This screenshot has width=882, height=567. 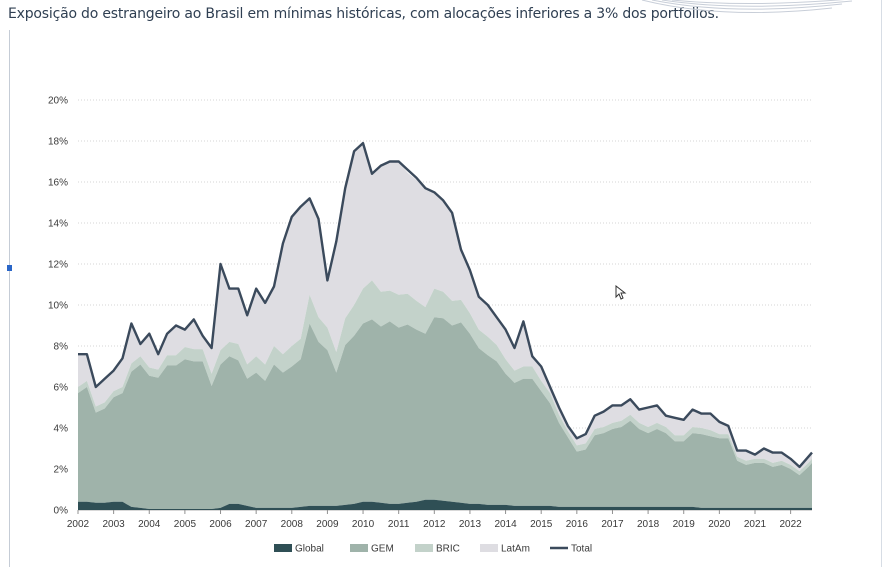 I want to click on x-tick-label: 2016, so click(x=577, y=524).